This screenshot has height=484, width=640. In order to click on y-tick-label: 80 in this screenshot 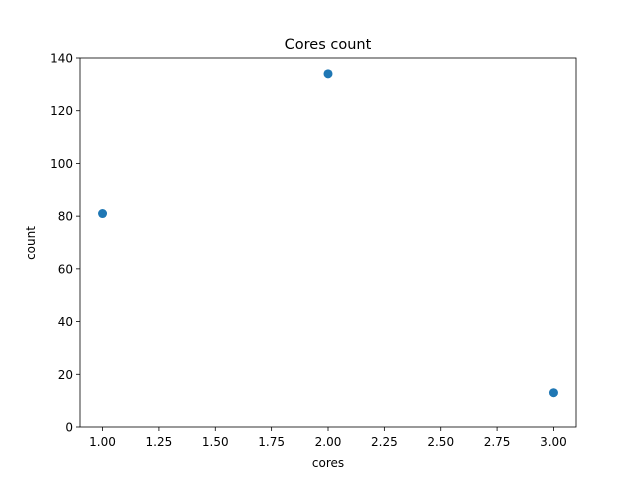, I will do `click(65, 217)`.